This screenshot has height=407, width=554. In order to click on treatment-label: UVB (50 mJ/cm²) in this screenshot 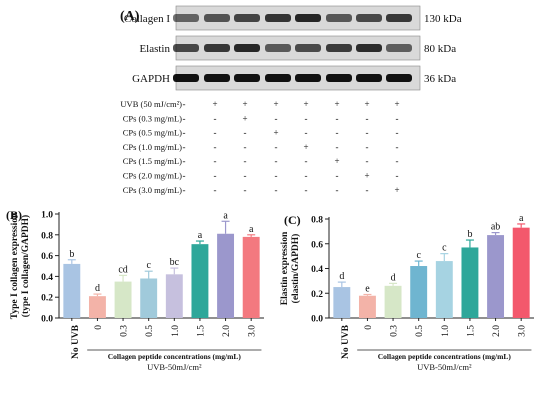, I will do `click(151, 104)`.